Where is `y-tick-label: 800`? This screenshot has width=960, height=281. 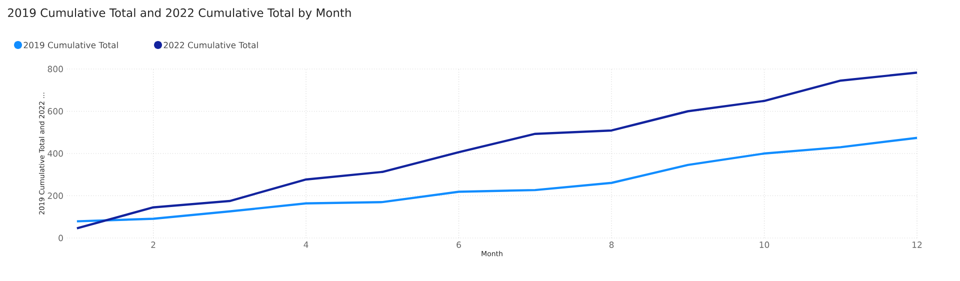
y-tick-label: 800 is located at coordinates (55, 69).